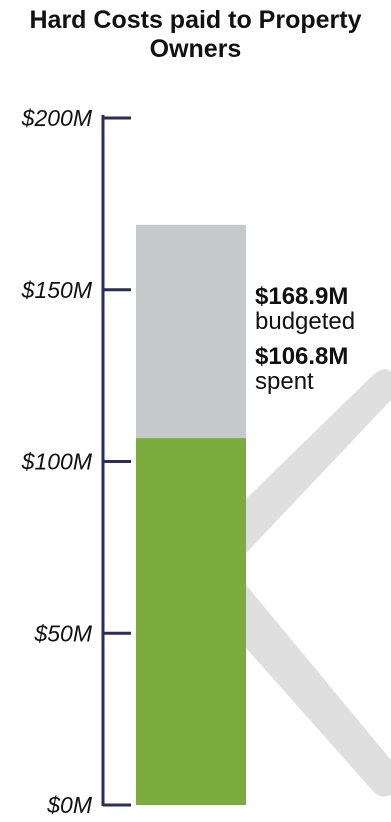 The width and height of the screenshot is (391, 822). What do you see at coordinates (57, 462) in the screenshot?
I see `y-tick-label: $100M` at bounding box center [57, 462].